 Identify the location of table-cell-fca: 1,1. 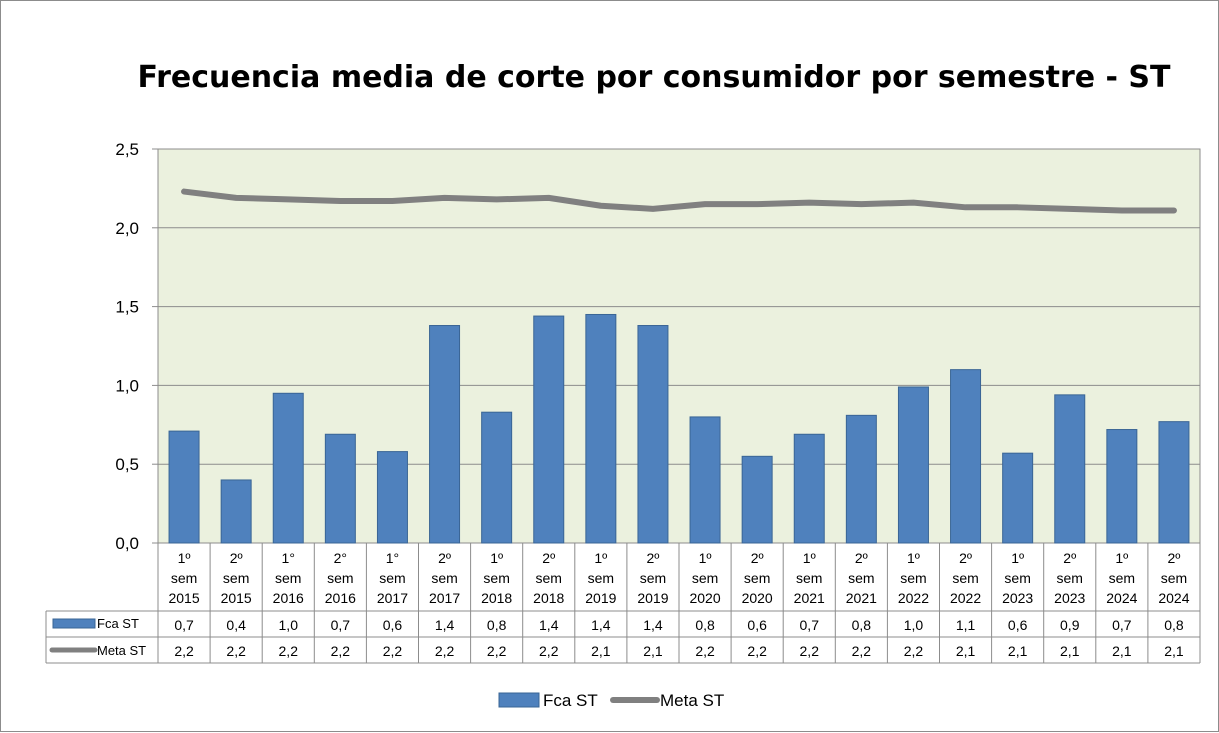
(966, 625).